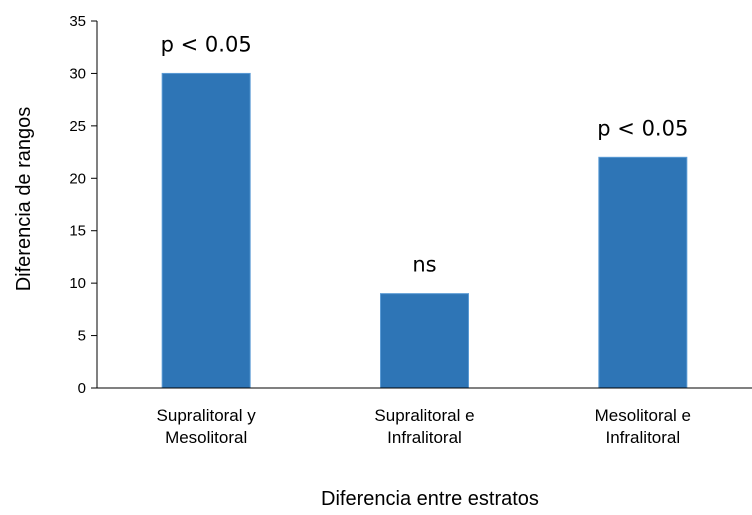  Describe the element at coordinates (206, 437) in the screenshot. I see `category-label: Mesolitoral` at that location.